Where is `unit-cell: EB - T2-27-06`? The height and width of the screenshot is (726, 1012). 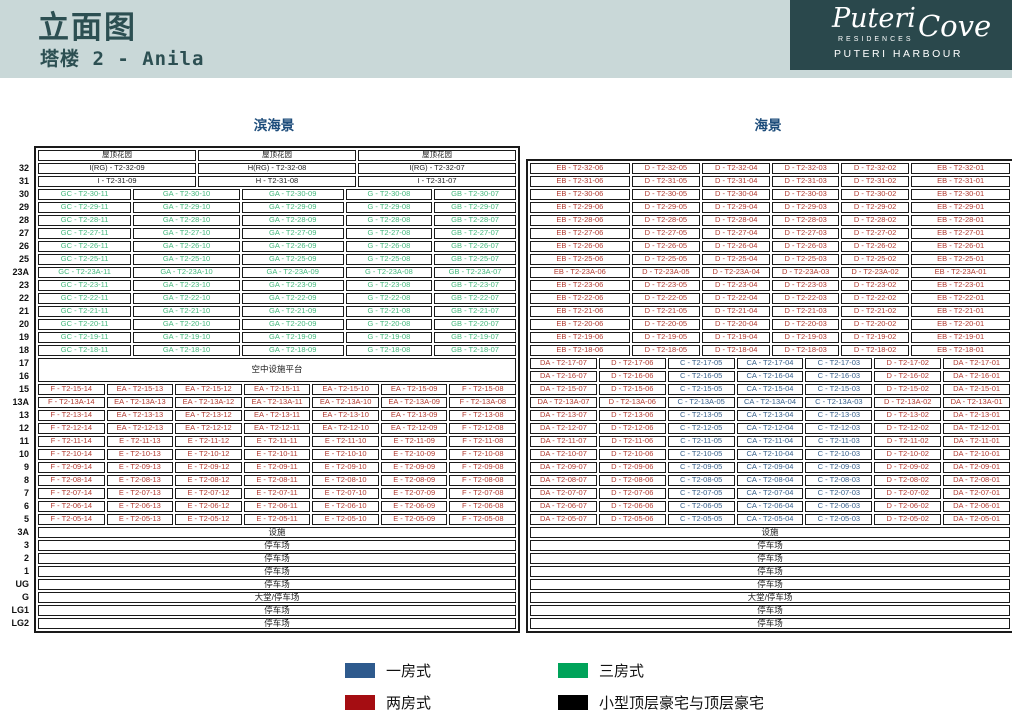
unit-cell: EB - T2-27-06 is located at coordinates (580, 233).